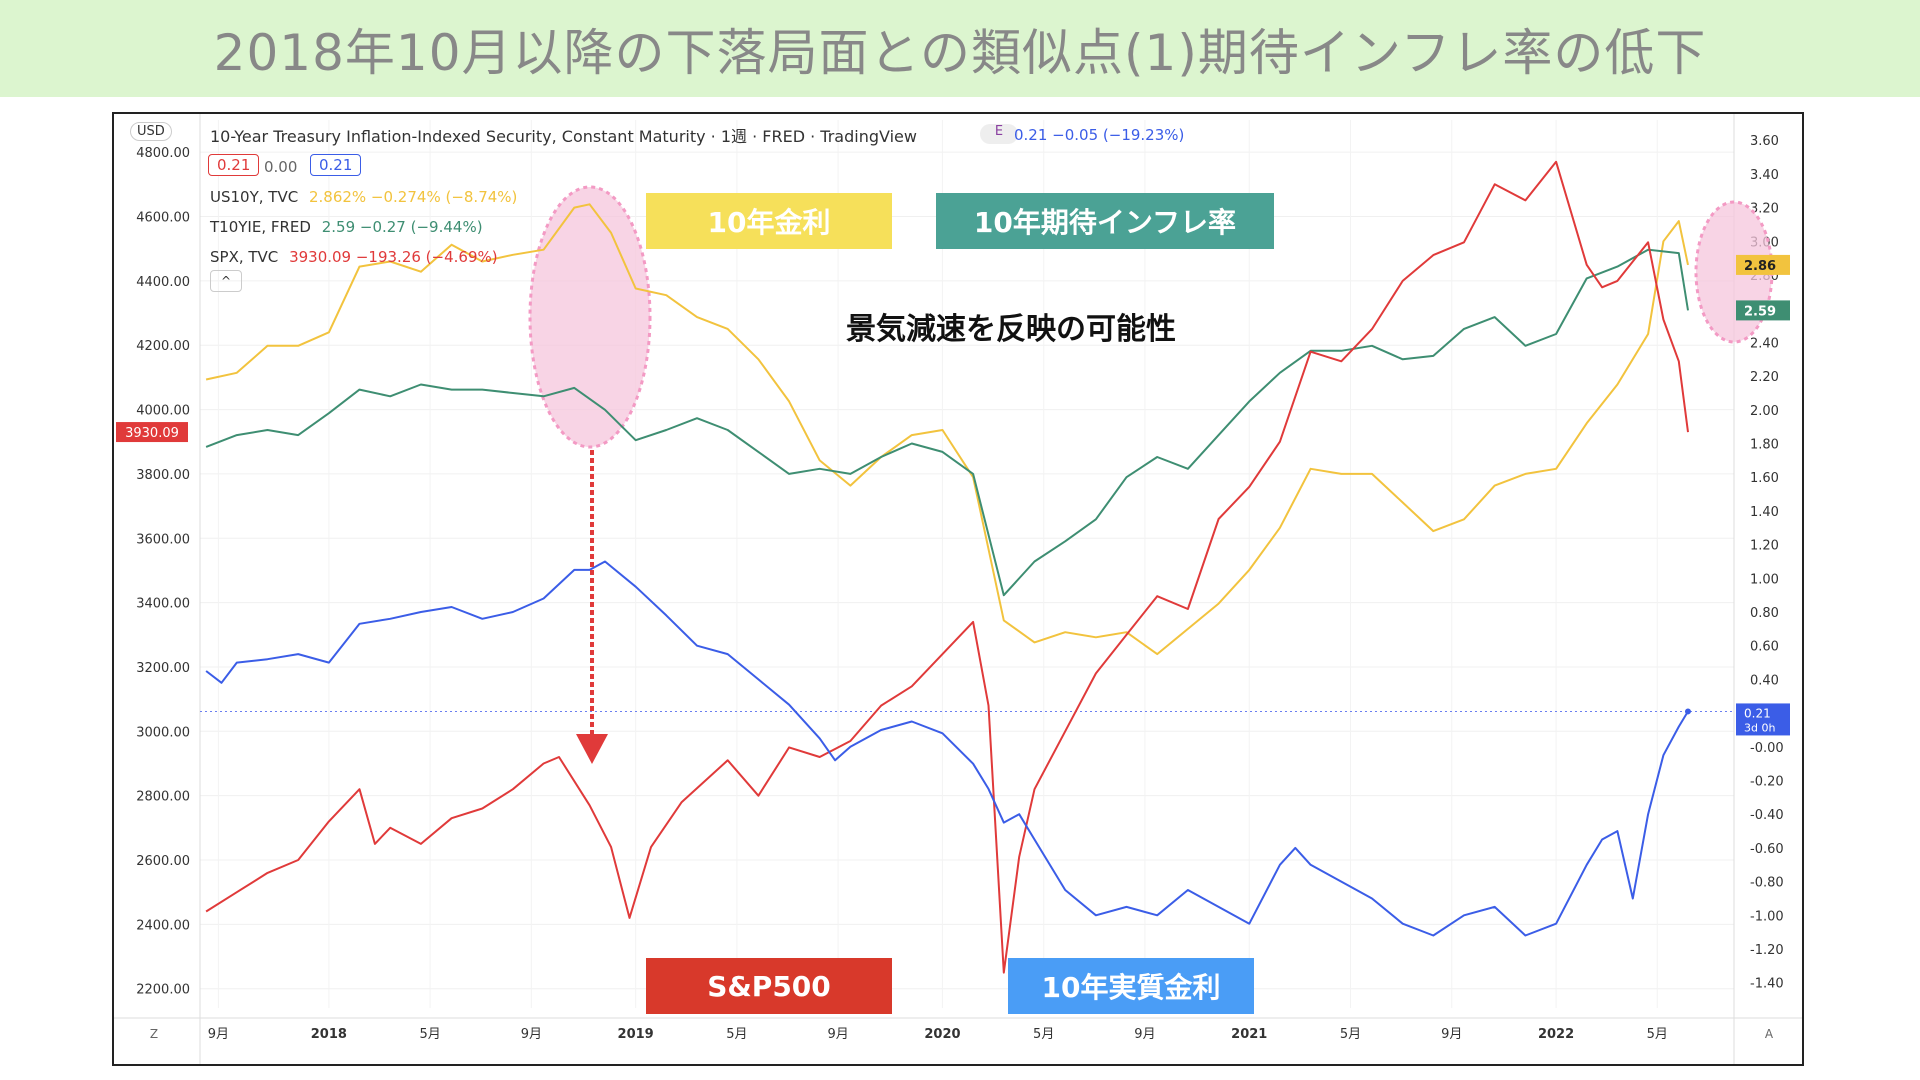 The width and height of the screenshot is (1920, 1080). I want to click on real-rate-chip: 10年実質金利, so click(1131, 986).